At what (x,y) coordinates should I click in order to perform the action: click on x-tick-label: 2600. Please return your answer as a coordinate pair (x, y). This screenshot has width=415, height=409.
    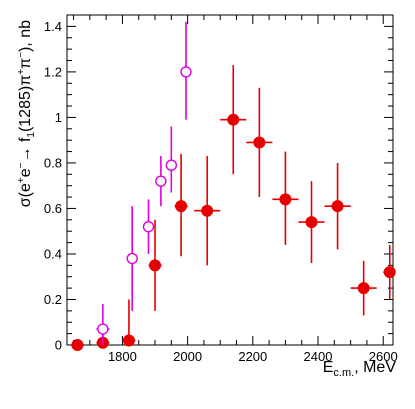
    Looking at the image, I should click on (383, 356).